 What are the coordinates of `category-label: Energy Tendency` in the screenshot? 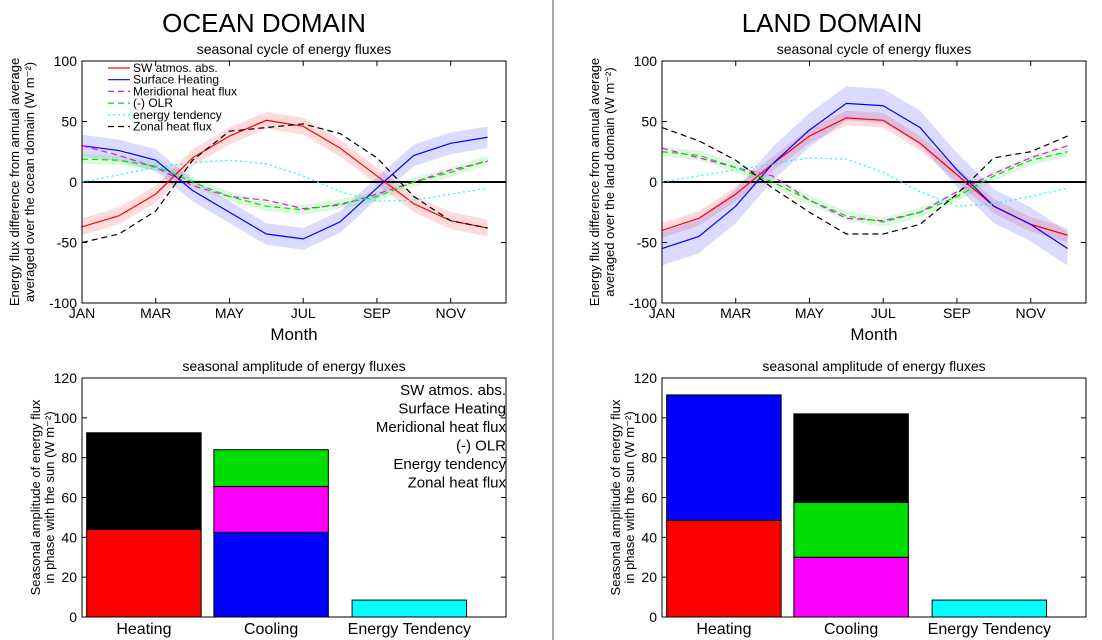 It's located at (409, 629).